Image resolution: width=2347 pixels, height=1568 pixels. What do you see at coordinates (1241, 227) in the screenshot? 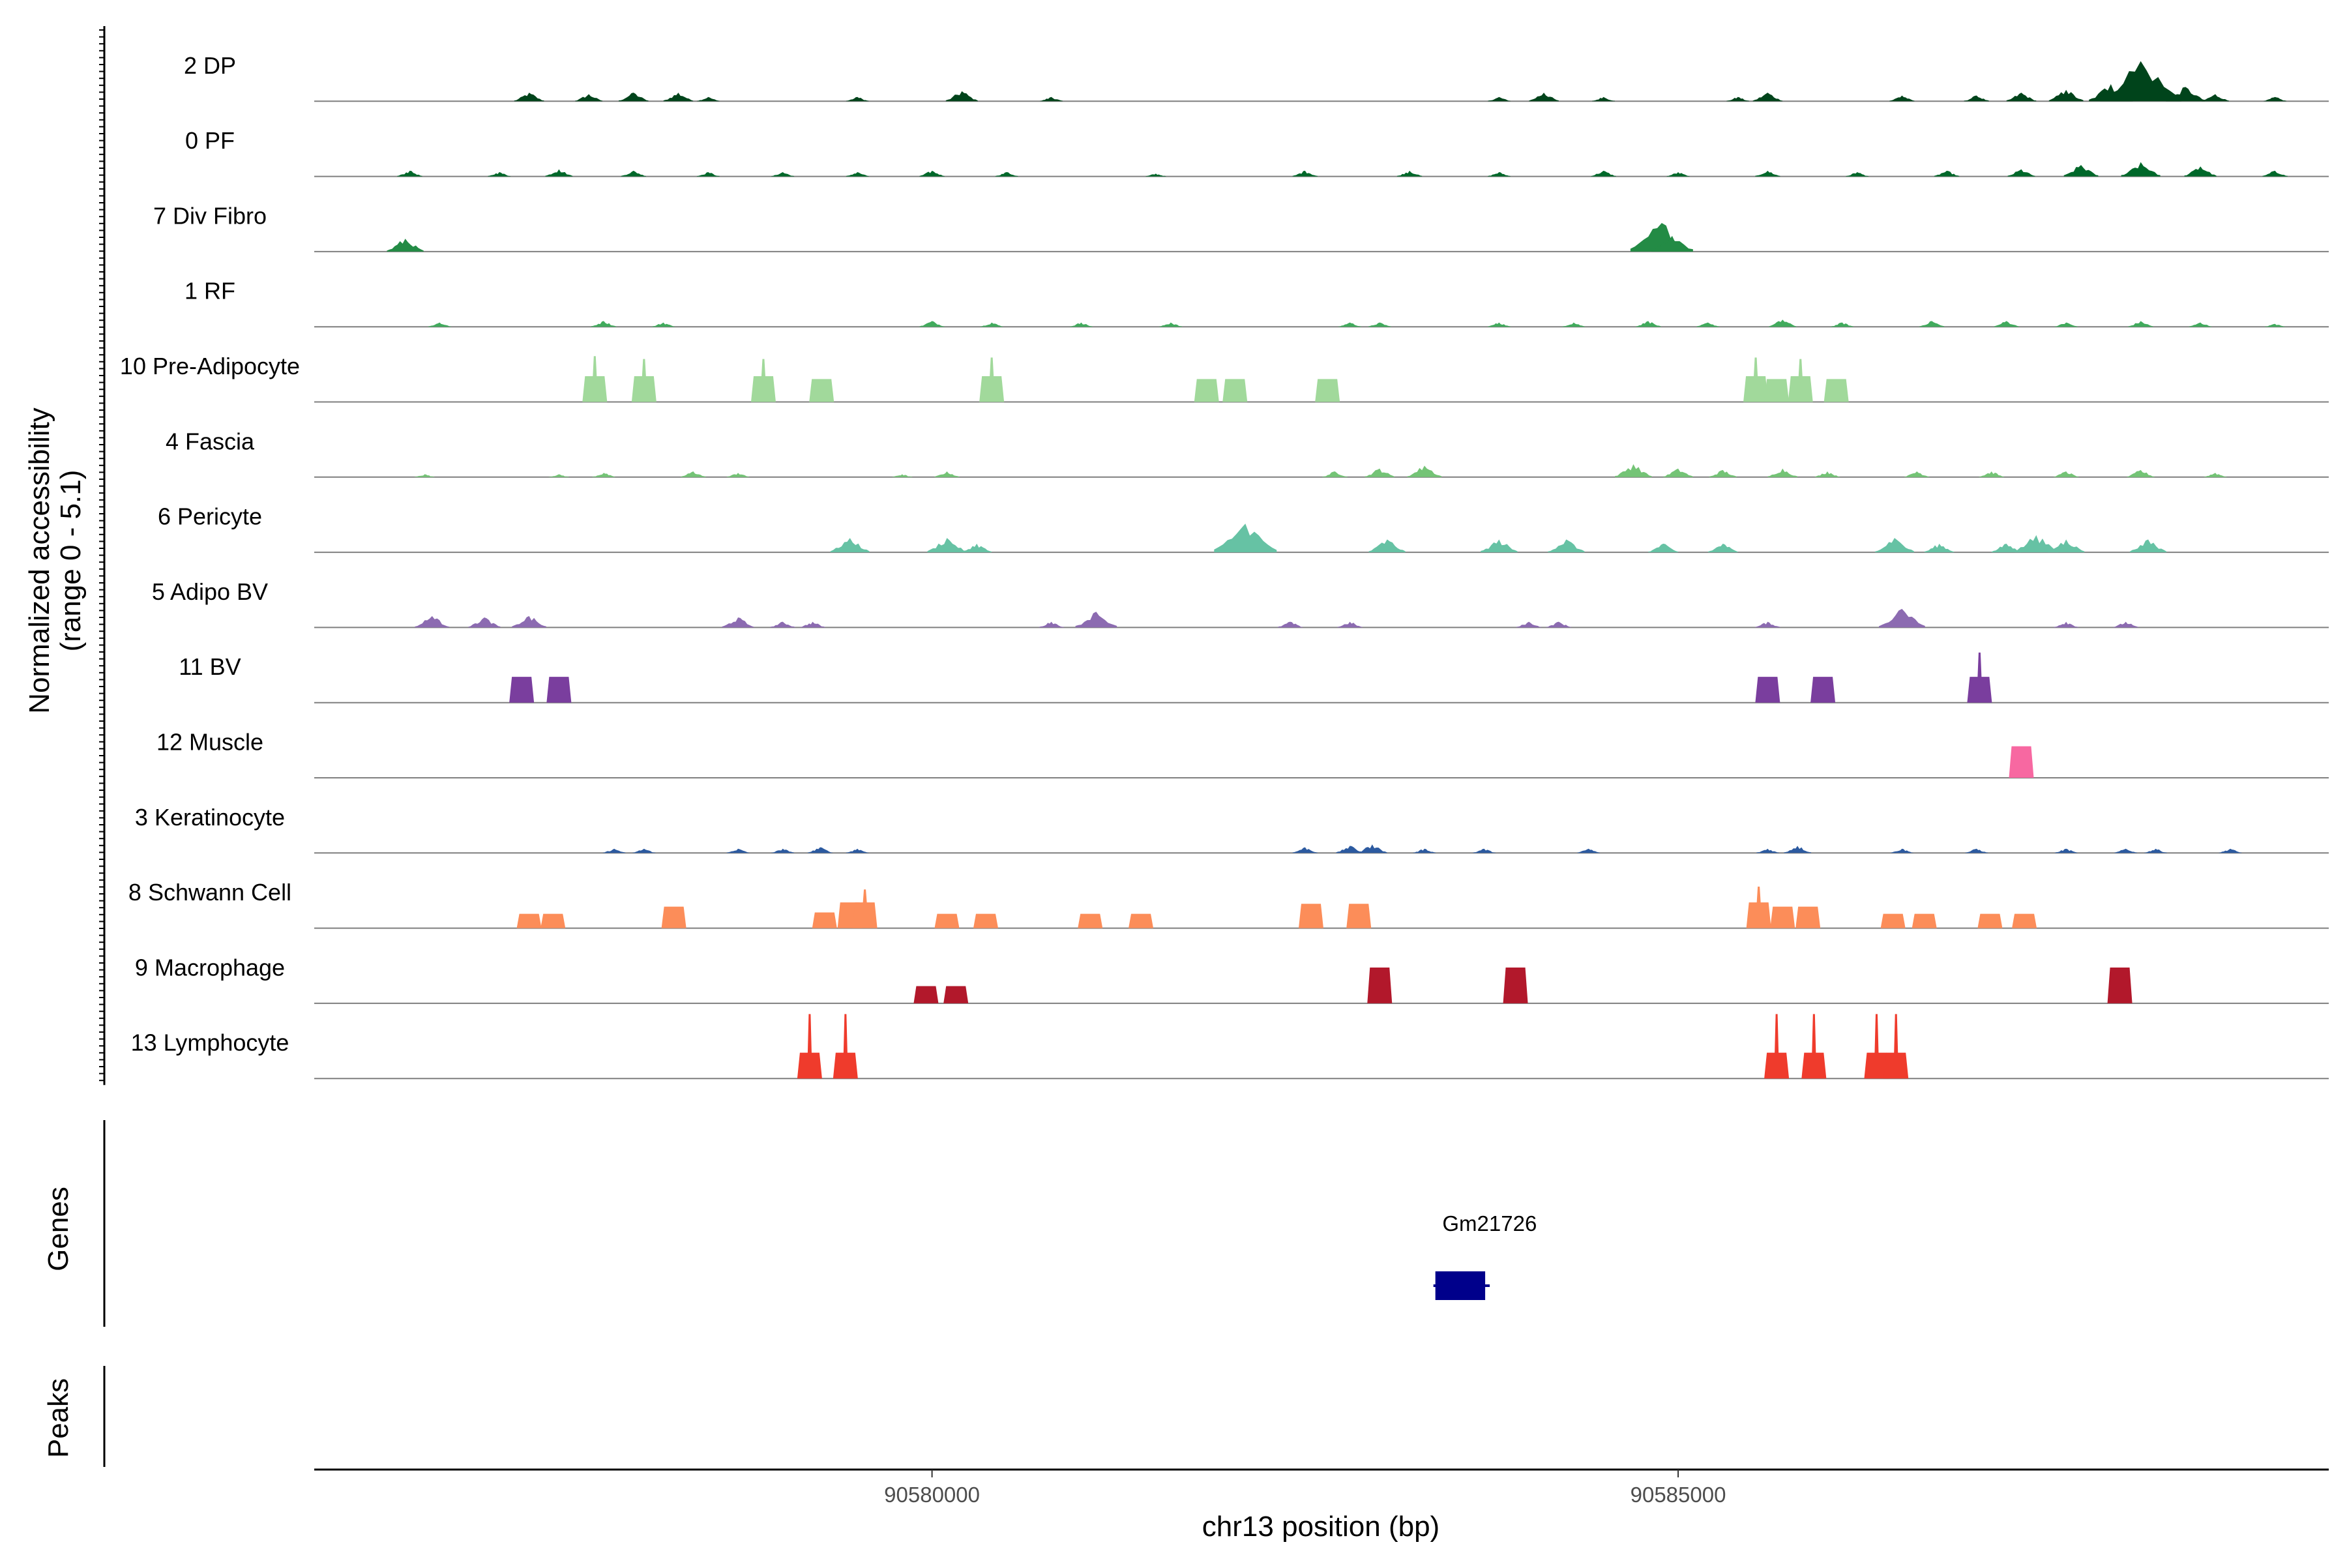
I see `track-7-div-fibro: 7 Div Fibro` at bounding box center [1241, 227].